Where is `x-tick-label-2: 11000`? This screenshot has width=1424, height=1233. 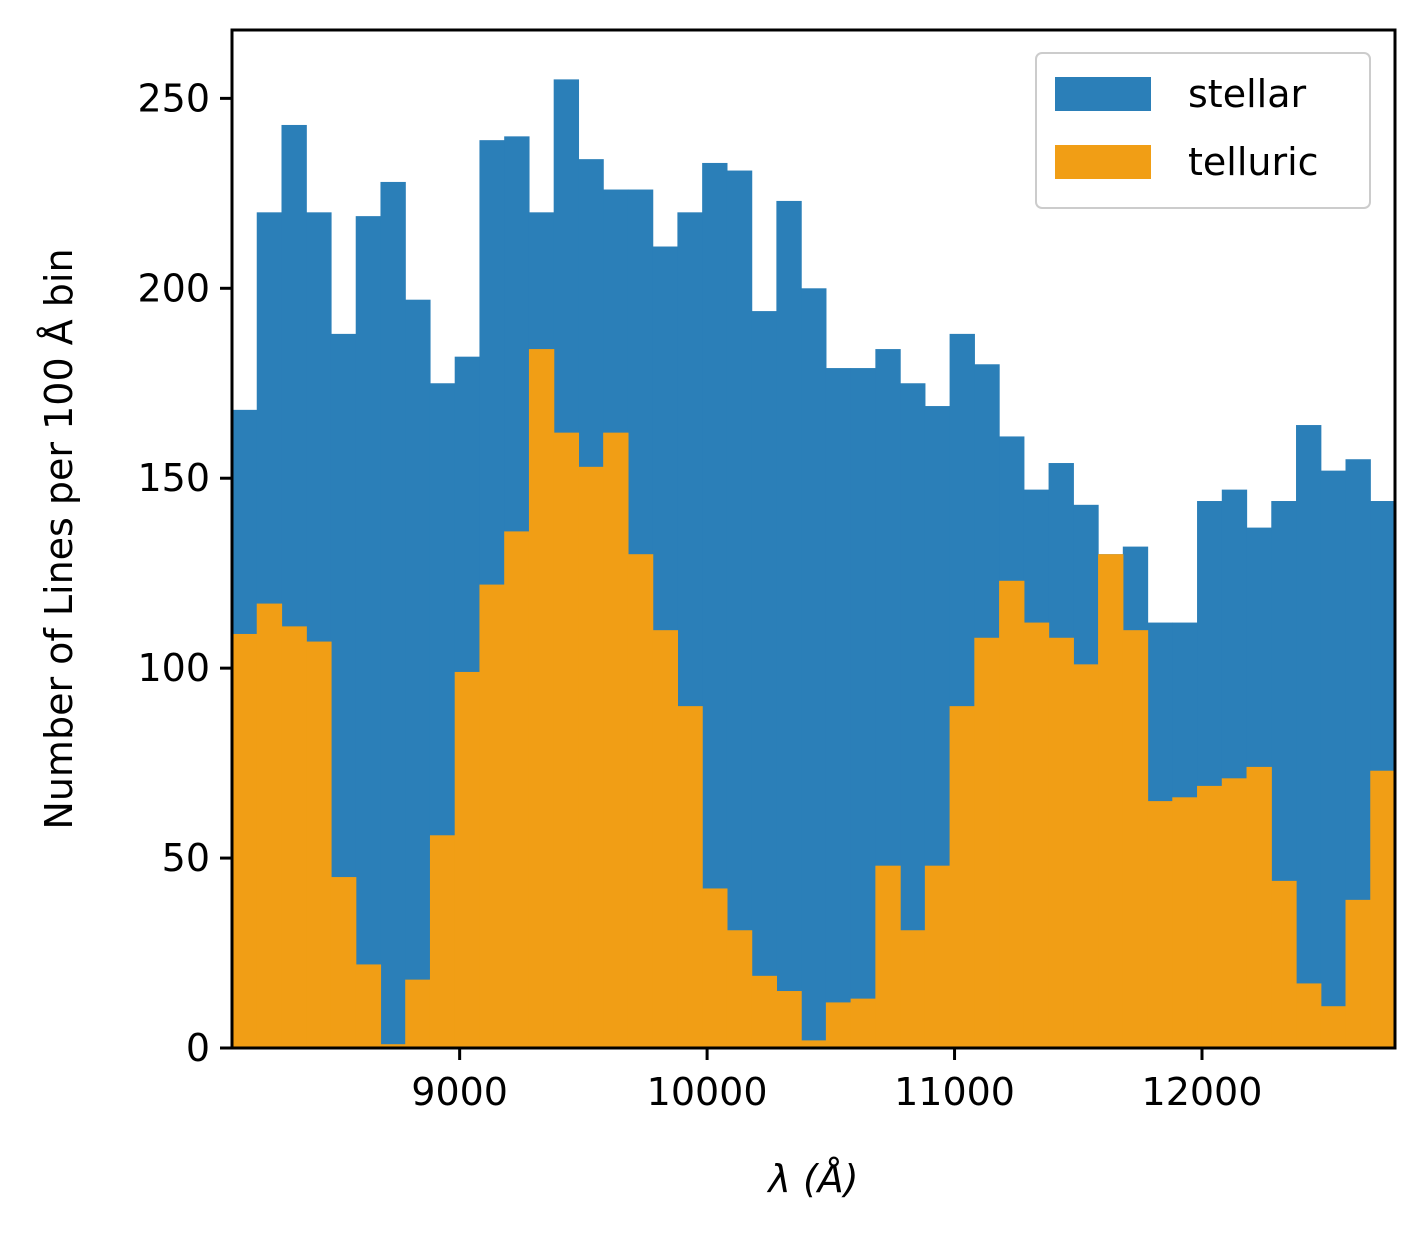 x-tick-label-2: 11000 is located at coordinates (954, 1092).